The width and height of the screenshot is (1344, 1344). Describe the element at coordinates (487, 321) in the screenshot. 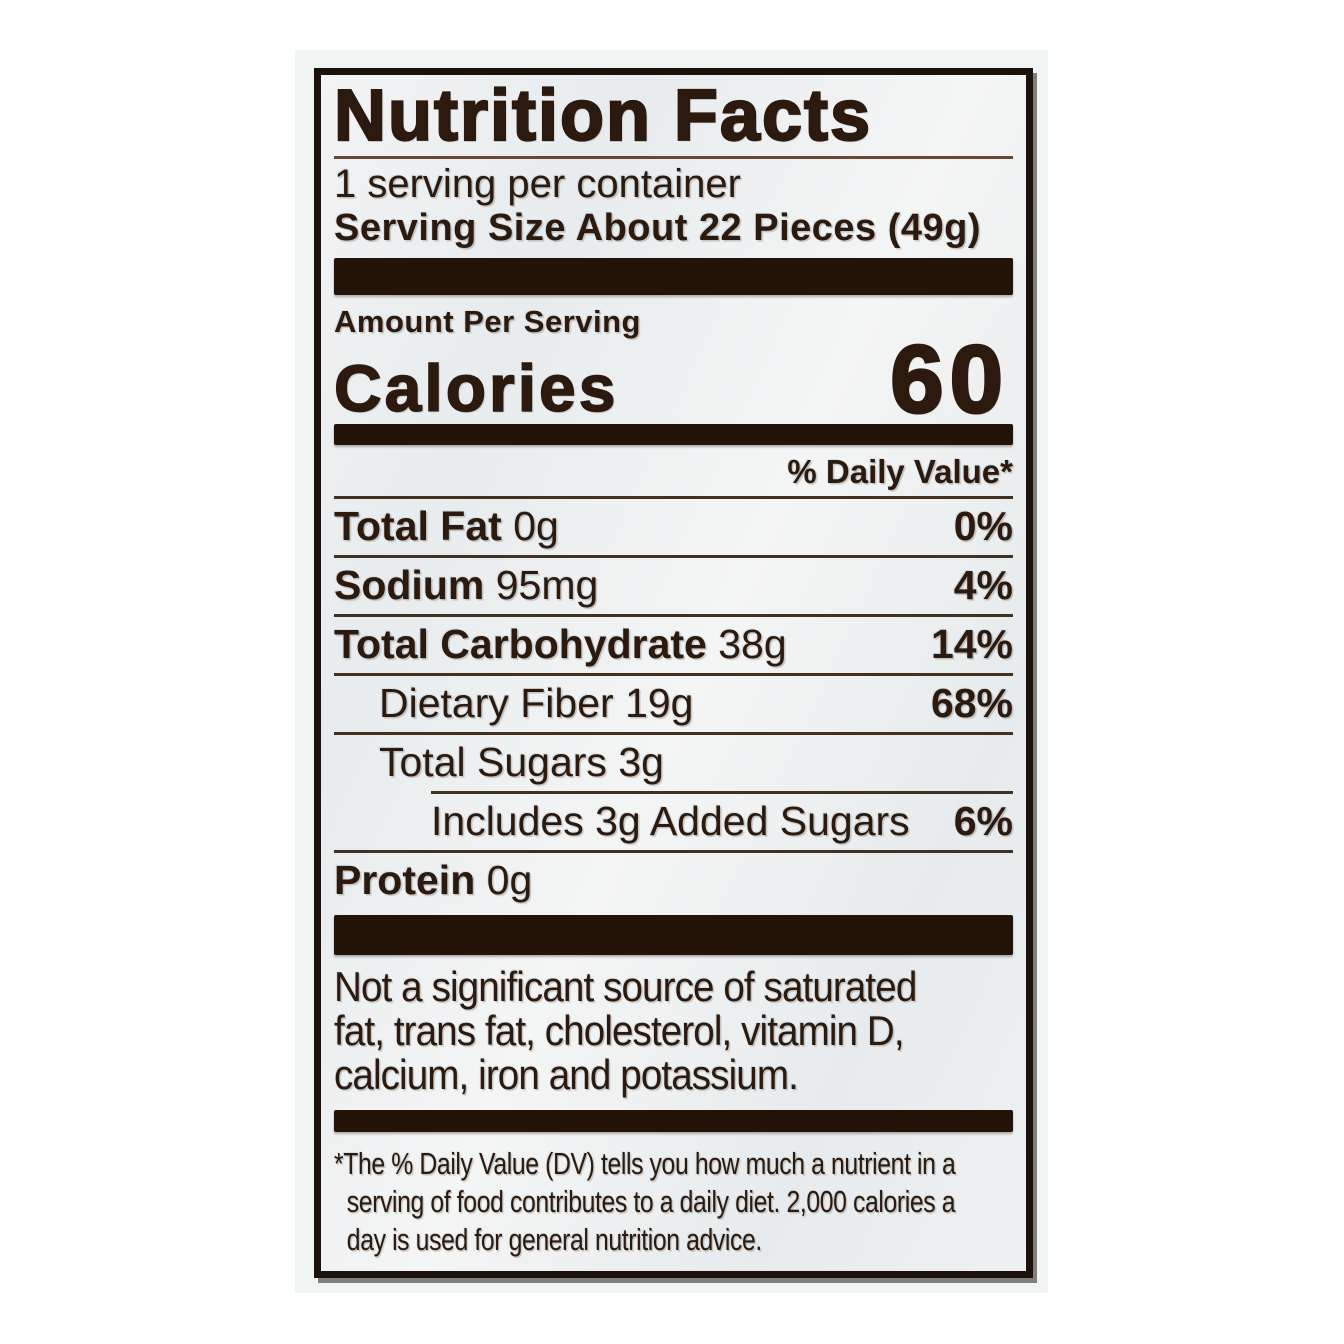

I see `amount-per-serving-label: Amount Per Serving` at that location.